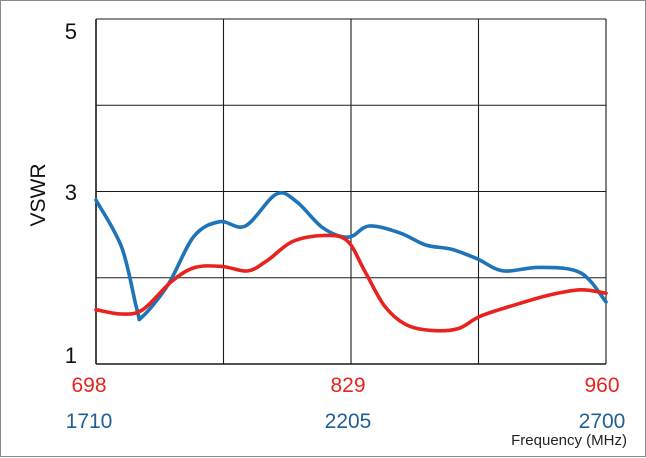  I want to click on x-tick-label: 1710, so click(89, 421).